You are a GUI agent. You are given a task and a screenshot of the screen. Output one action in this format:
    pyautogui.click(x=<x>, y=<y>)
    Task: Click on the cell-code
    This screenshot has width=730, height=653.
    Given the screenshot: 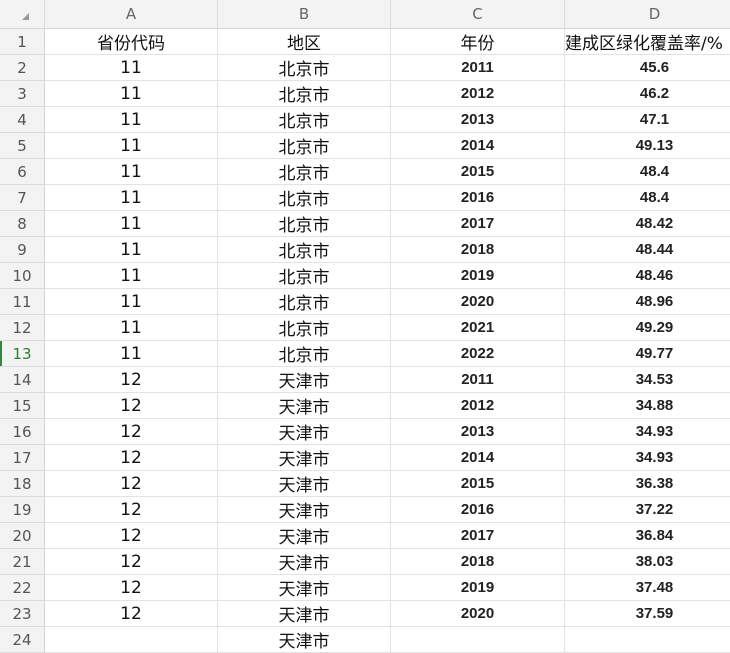 What is the action you would take?
    pyautogui.click(x=131, y=640)
    